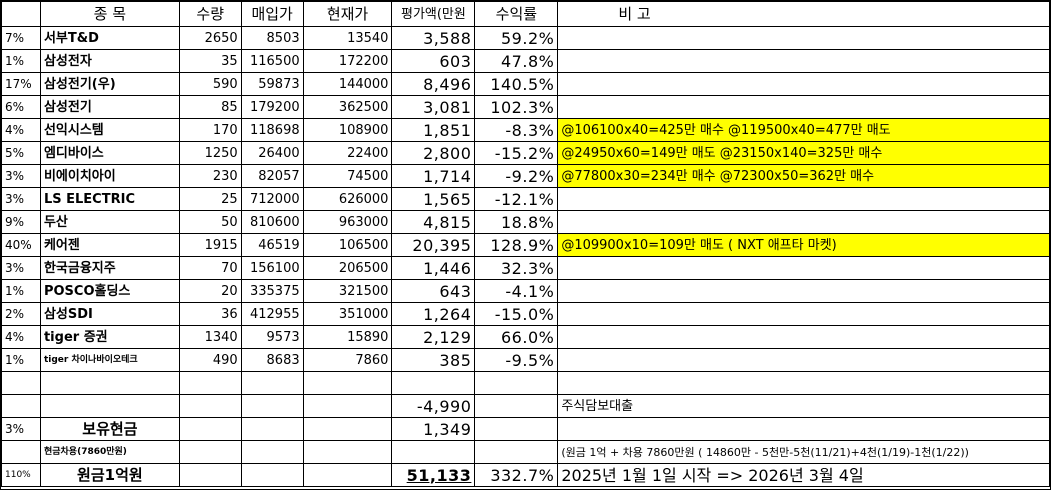  What do you see at coordinates (347, 38) in the screenshot?
I see `current-price-cell: 13540` at bounding box center [347, 38].